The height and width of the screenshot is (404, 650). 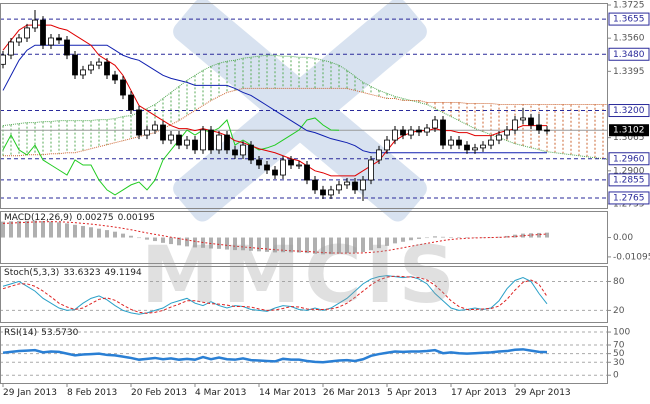 What do you see at coordinates (479, 393) in the screenshot?
I see `x-tick-label: 17 Apr 2013` at bounding box center [479, 393].